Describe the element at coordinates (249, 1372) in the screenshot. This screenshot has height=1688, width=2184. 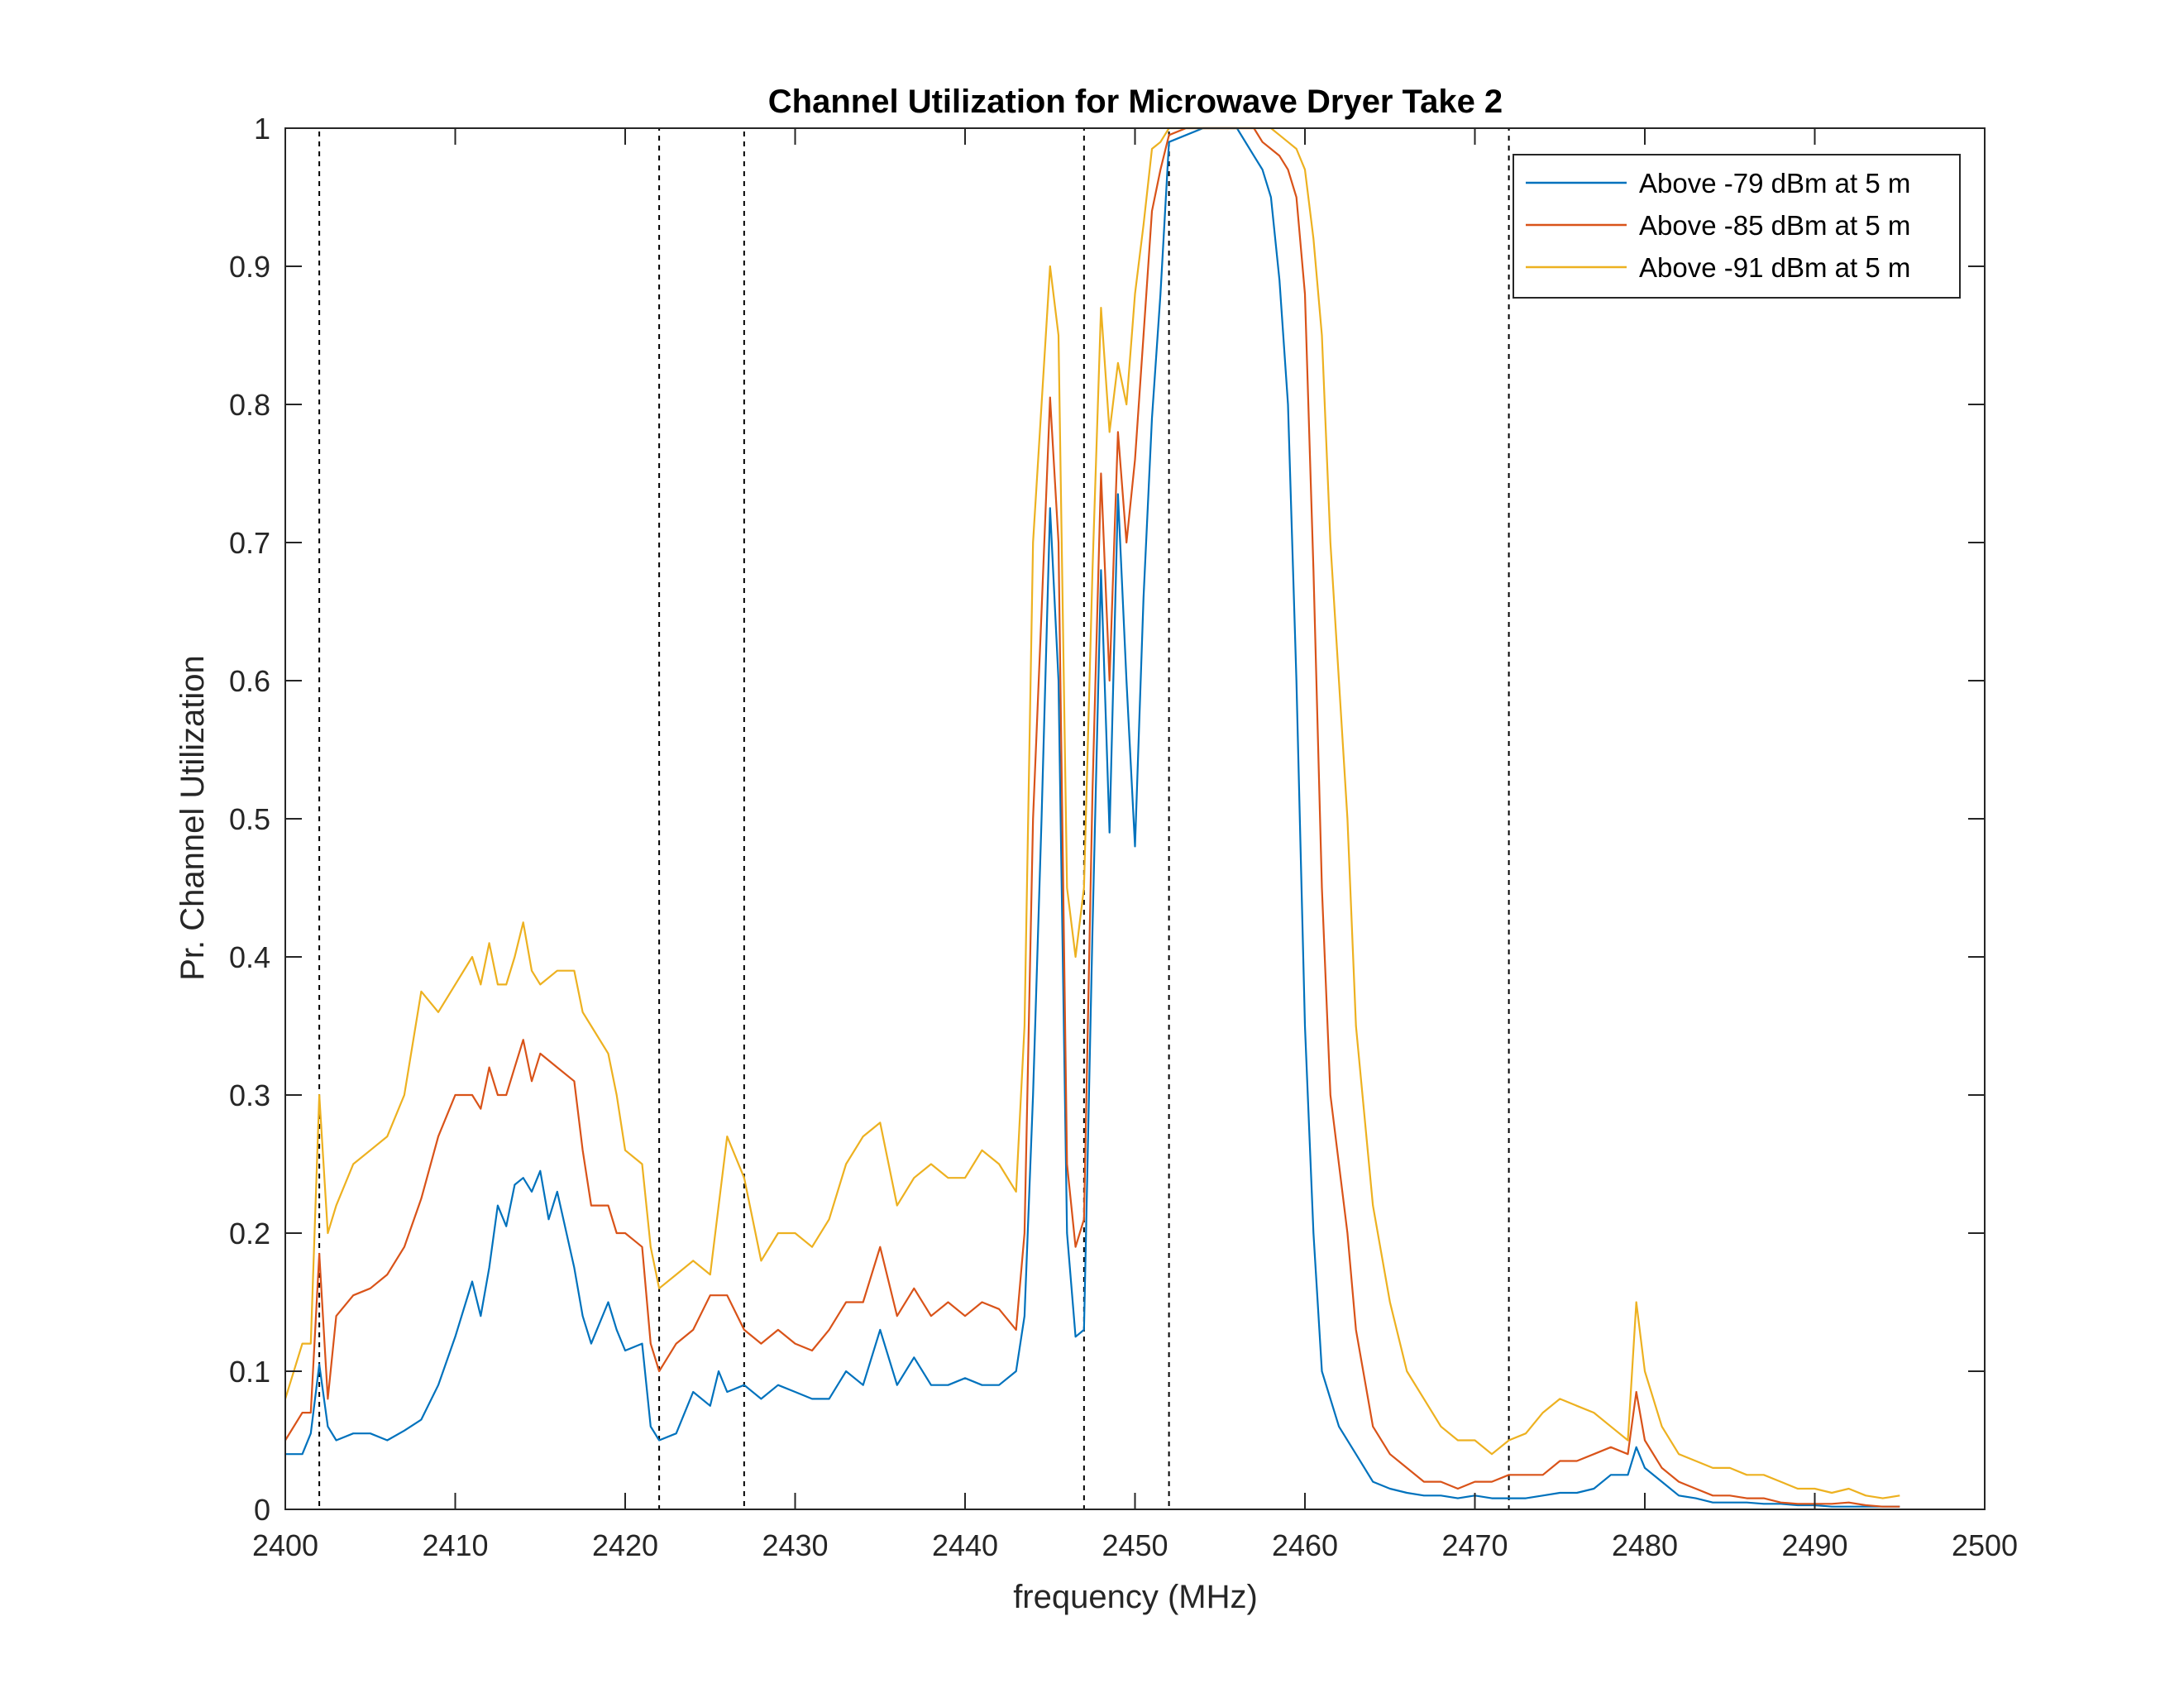
I see `y-tick-label: 0.1` at that location.